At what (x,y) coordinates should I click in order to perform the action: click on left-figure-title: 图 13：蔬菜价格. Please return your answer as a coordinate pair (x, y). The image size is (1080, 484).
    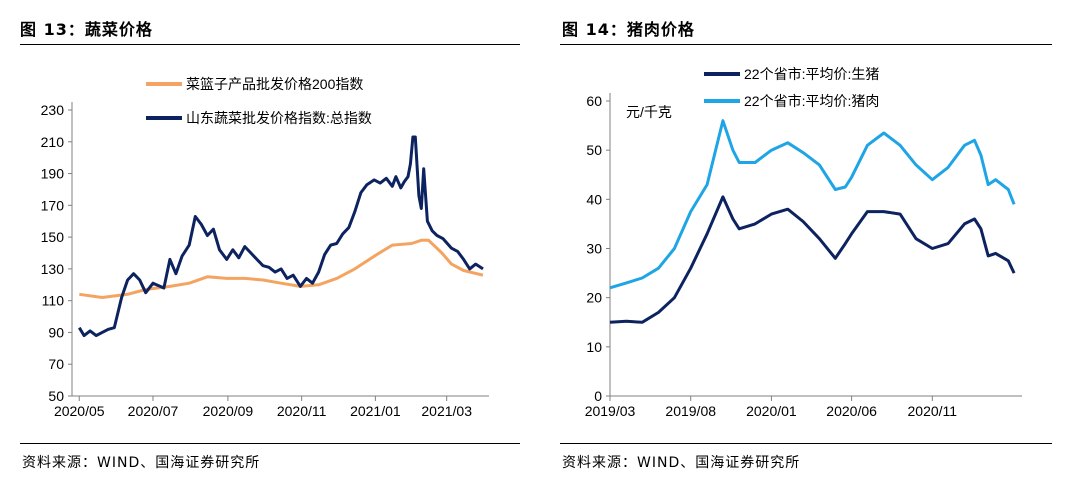
    Looking at the image, I should click on (86, 29).